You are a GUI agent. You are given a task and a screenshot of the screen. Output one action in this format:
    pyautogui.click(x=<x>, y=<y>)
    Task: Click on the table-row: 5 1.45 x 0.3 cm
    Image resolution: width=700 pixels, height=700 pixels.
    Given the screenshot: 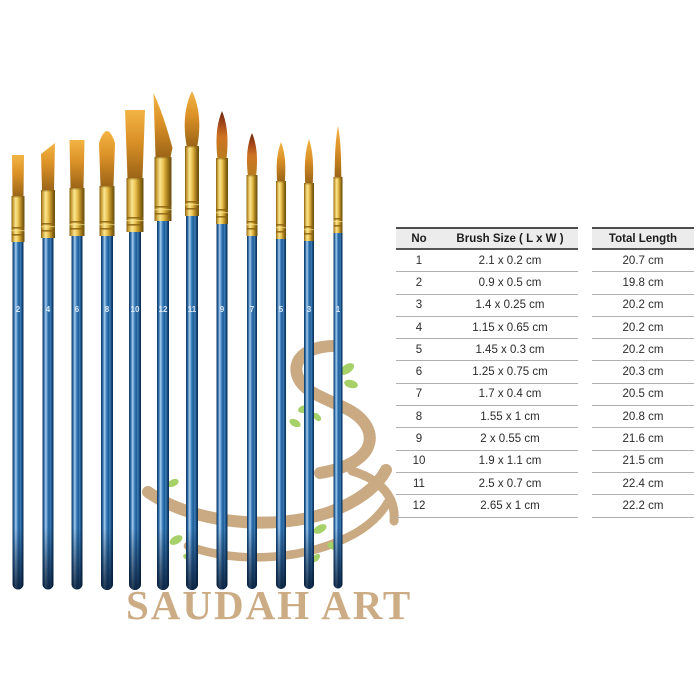 What is the action you would take?
    pyautogui.click(x=487, y=350)
    